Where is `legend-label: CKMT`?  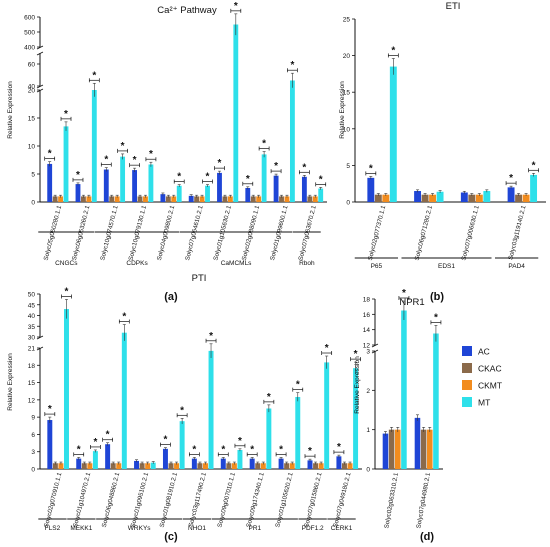 legend-label: CKMT is located at coordinates (490, 386).